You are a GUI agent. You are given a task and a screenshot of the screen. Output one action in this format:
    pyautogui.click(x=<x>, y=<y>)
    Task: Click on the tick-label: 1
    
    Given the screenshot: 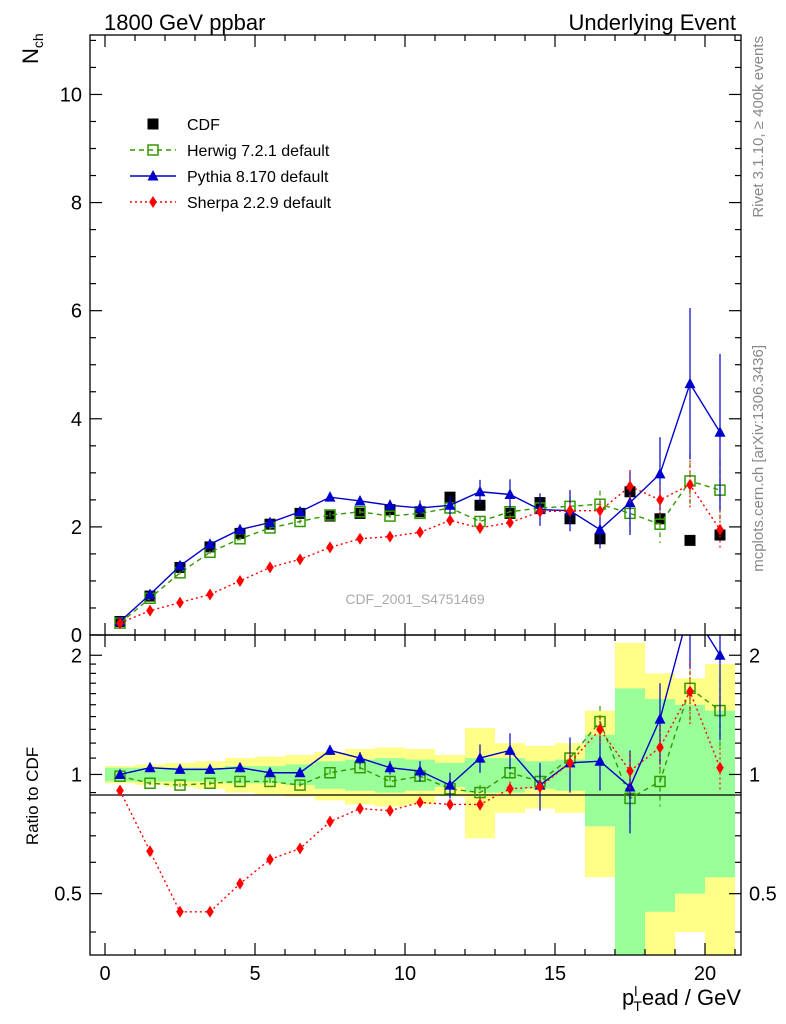 What is the action you would take?
    pyautogui.click(x=76, y=775)
    